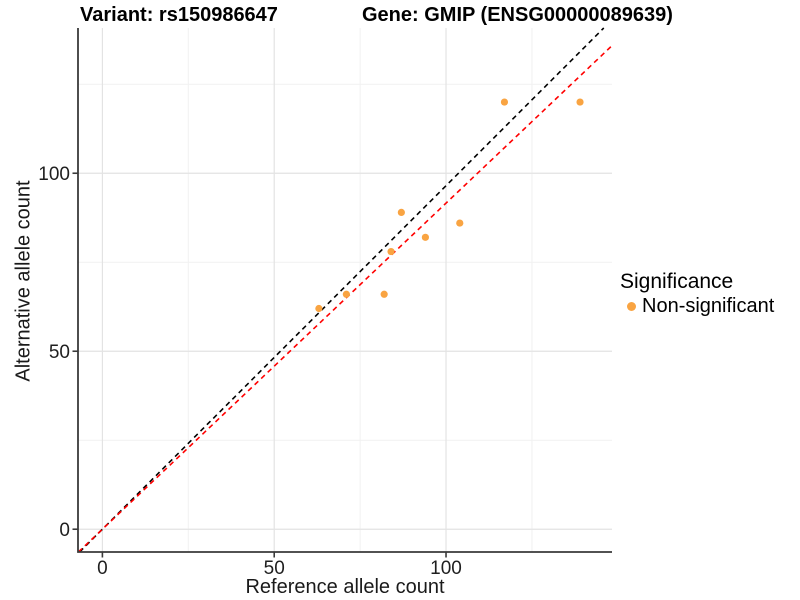 This screenshot has width=800, height=600. Describe the element at coordinates (517, 15) in the screenshot. I see `gene-title: Gene: GMIP (ENSG00000089639)` at that location.